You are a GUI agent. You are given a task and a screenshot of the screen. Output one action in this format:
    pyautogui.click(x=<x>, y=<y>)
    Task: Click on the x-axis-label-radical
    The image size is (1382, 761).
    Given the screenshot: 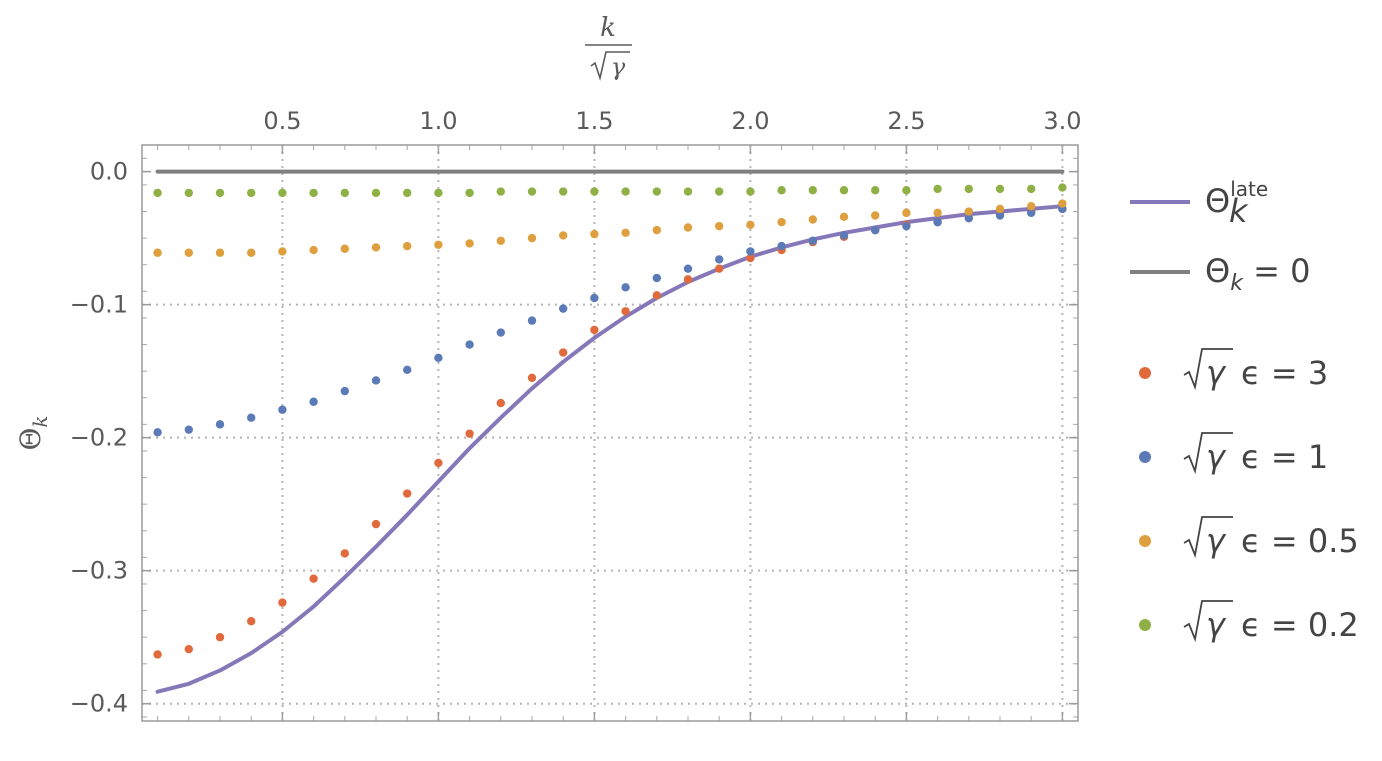 What is the action you would take?
    pyautogui.click(x=610, y=66)
    